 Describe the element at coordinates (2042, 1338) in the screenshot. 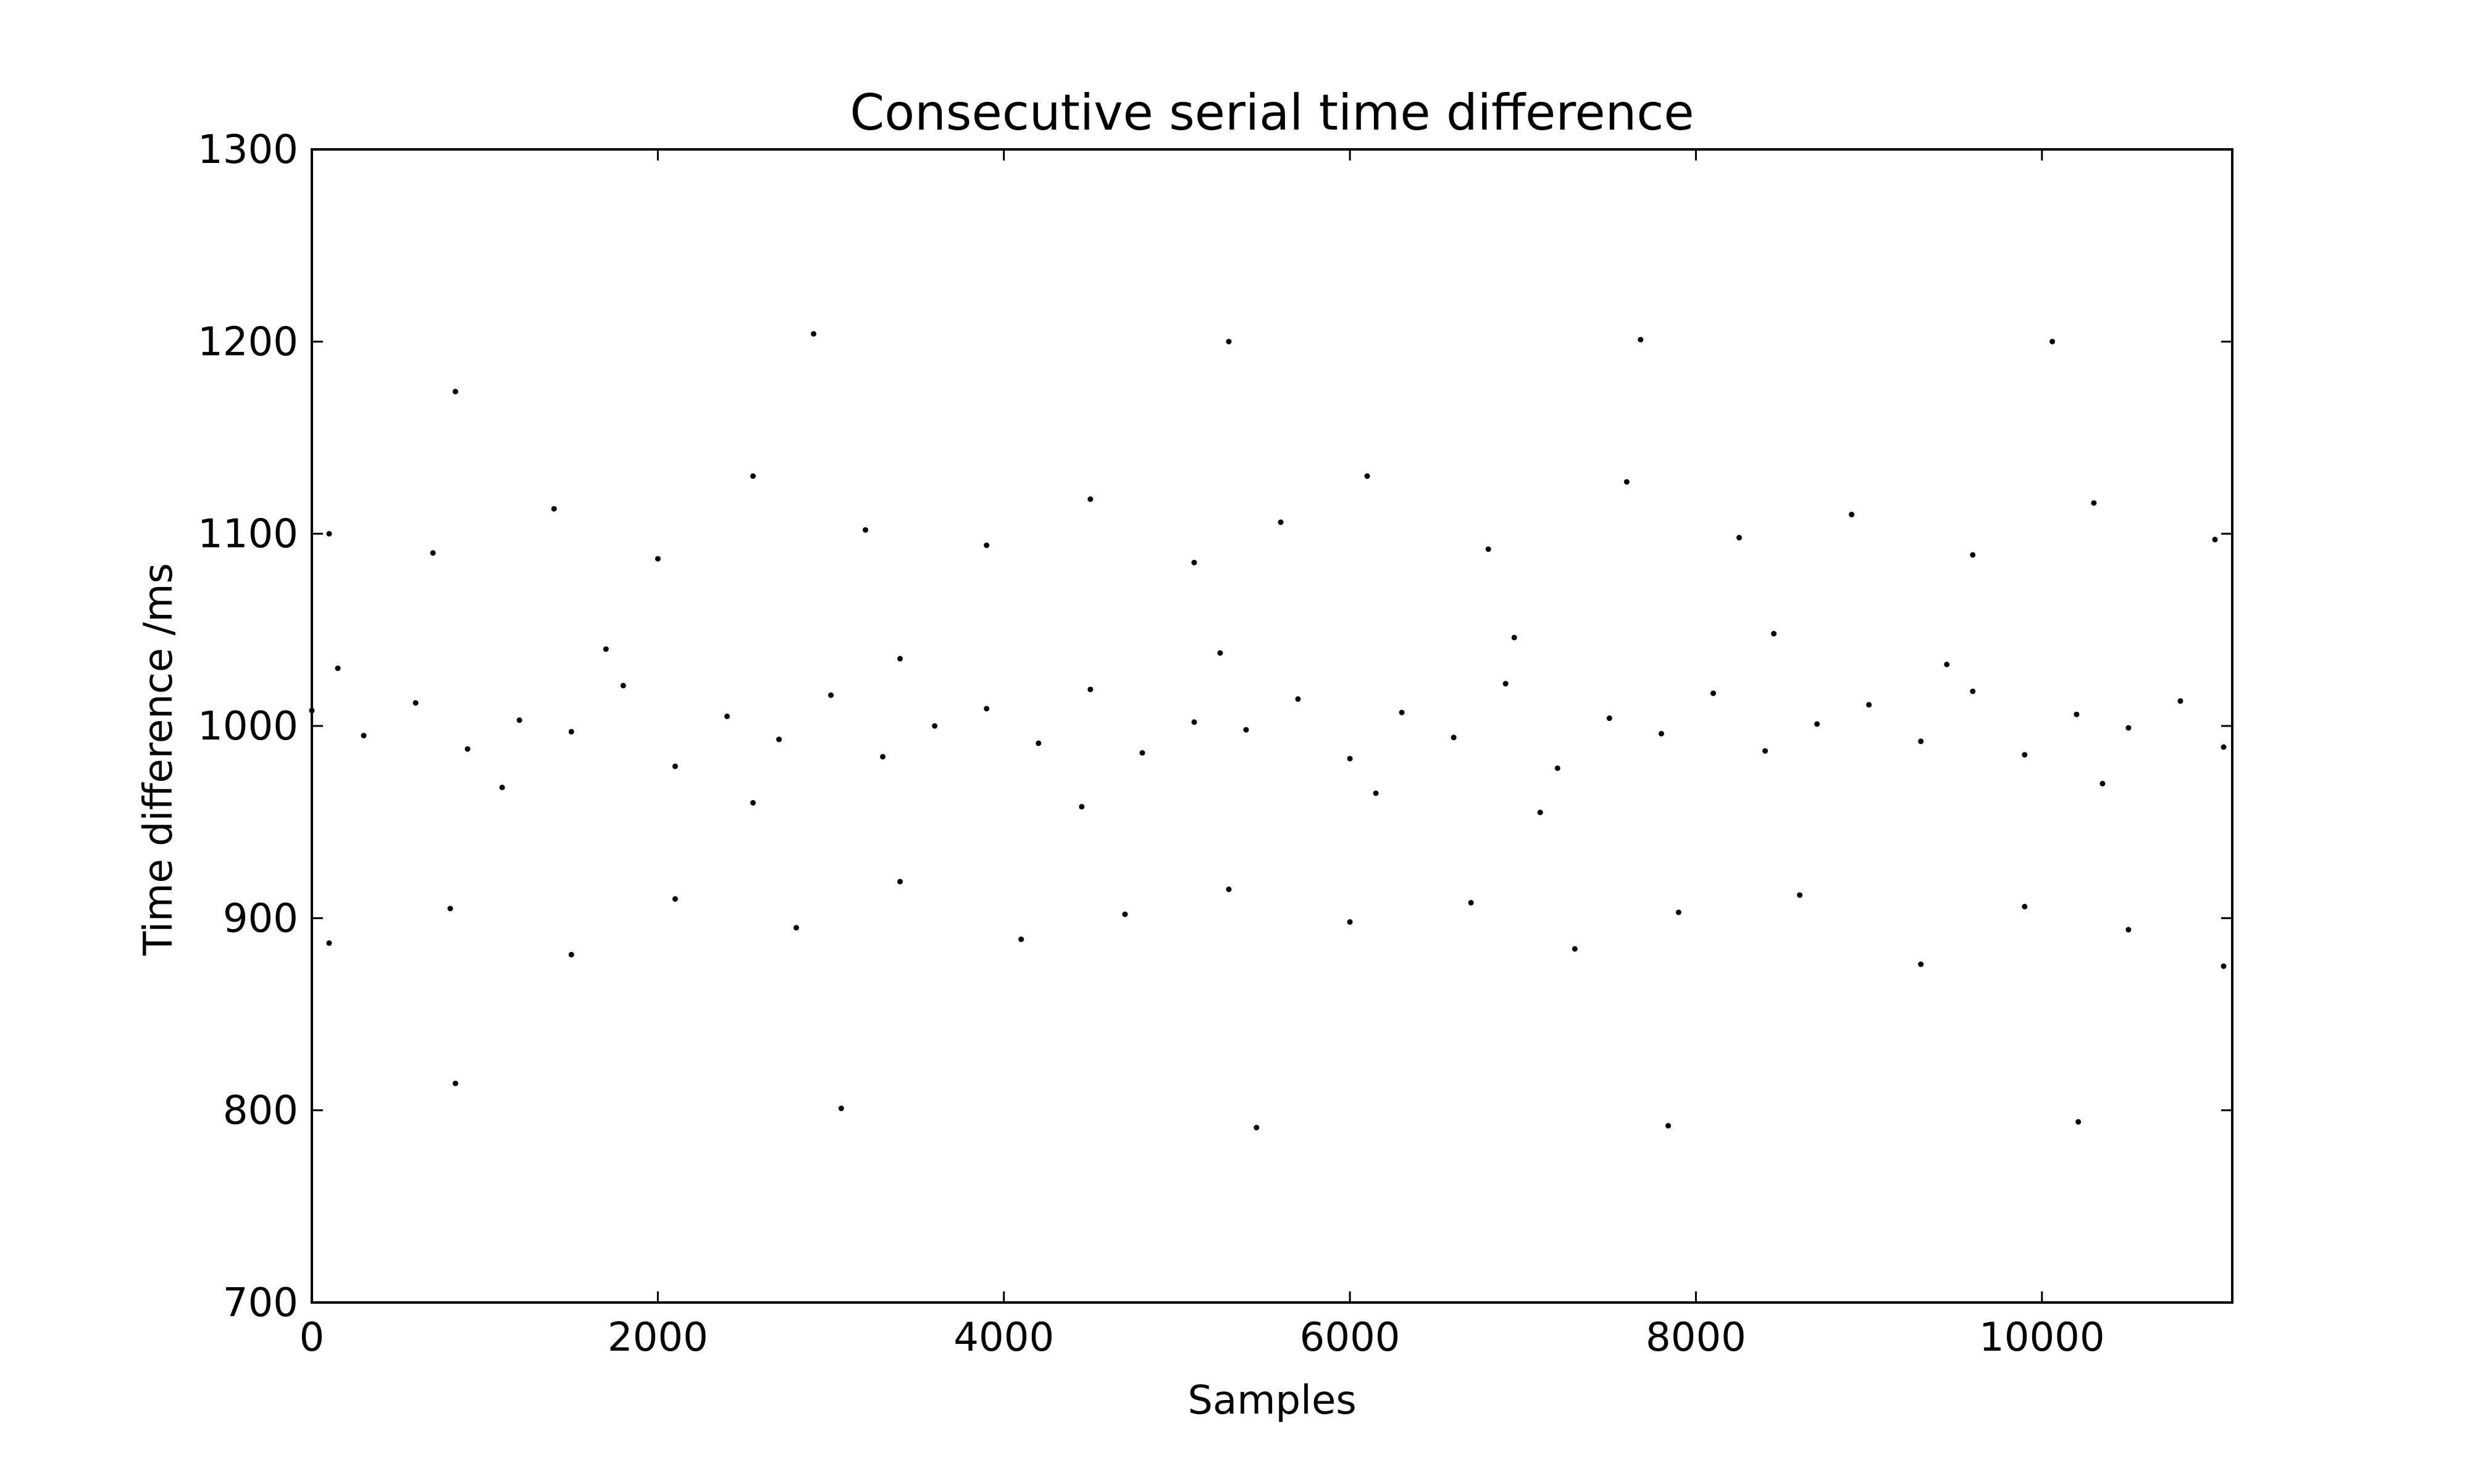

I see `x-tick-label: 10000` at that location.